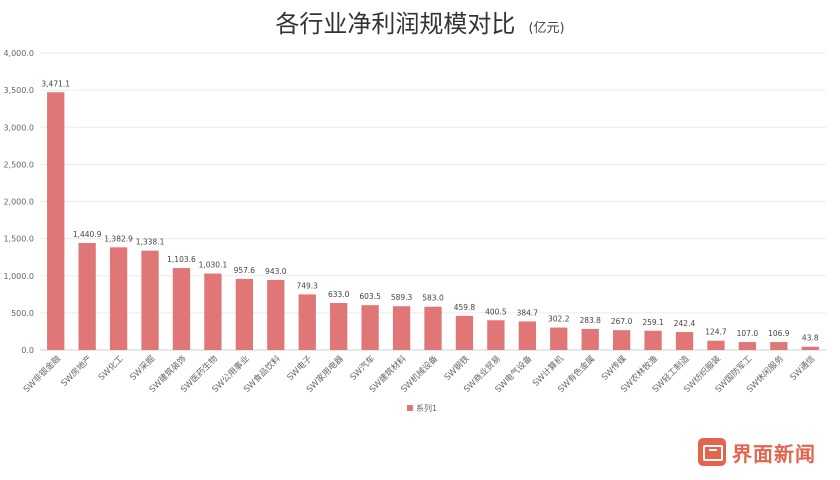  Describe the element at coordinates (653, 322) in the screenshot. I see `data-label: 259.1` at that location.